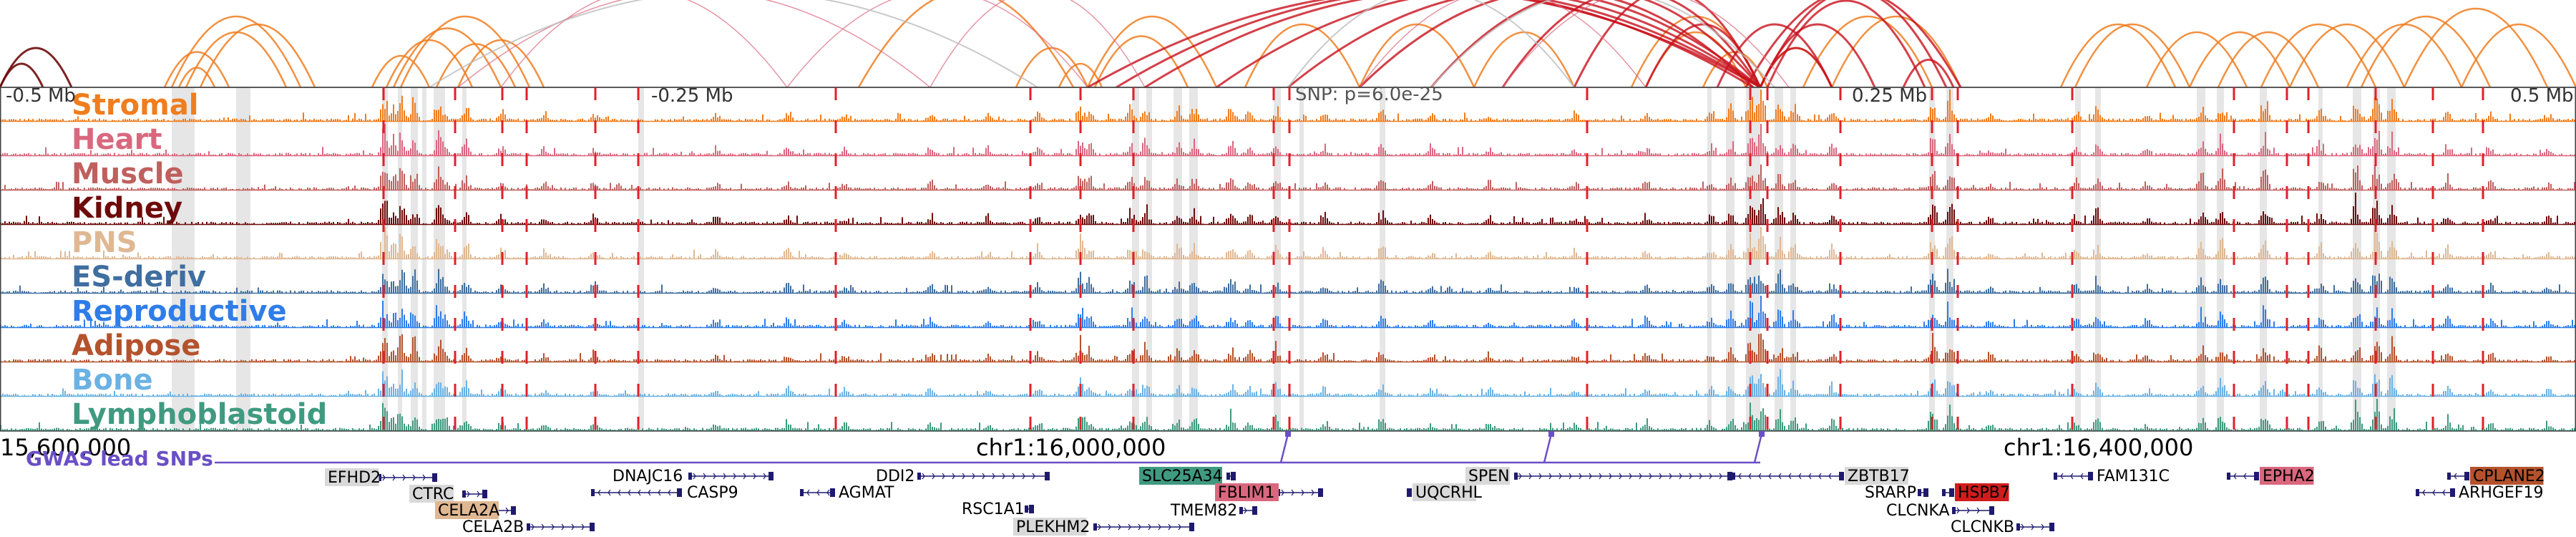  What do you see at coordinates (468, 511) in the screenshot?
I see `gene-label: CELA2A` at bounding box center [468, 511].